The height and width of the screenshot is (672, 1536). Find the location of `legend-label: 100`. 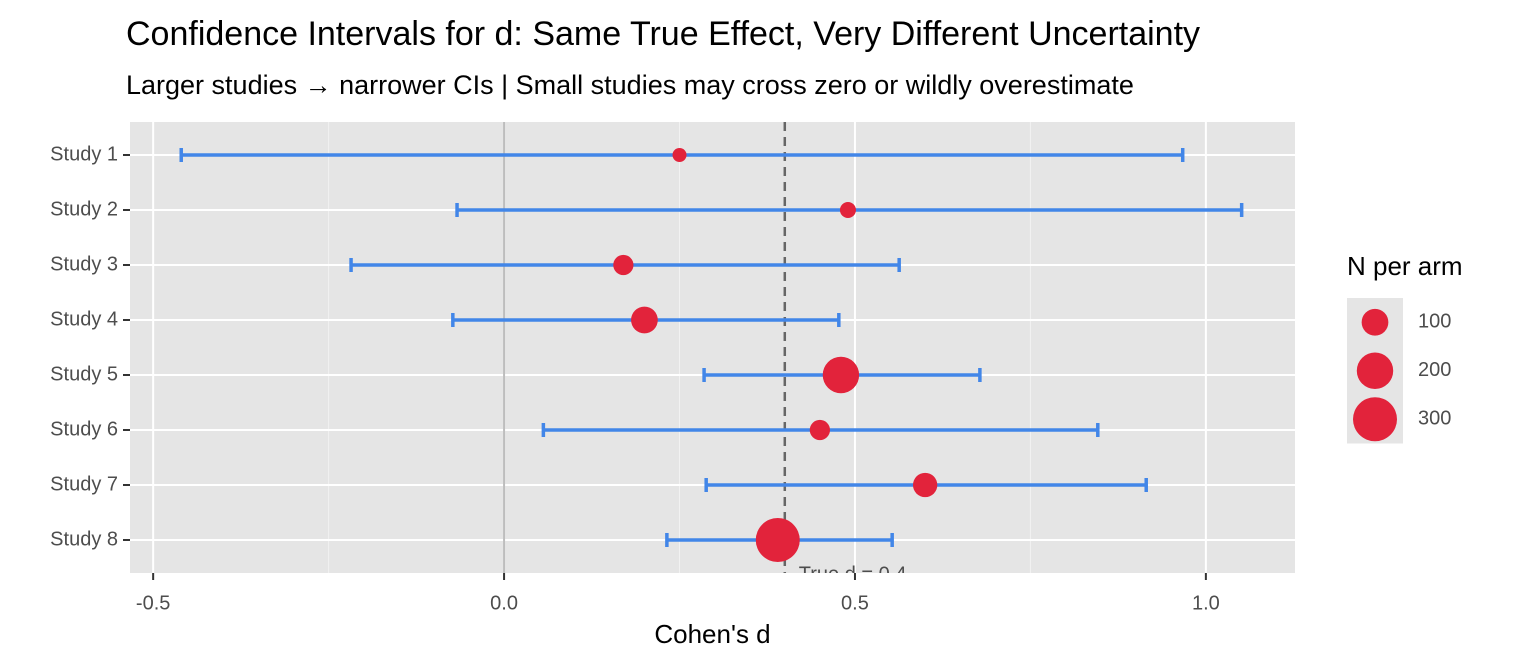

legend-label: 100 is located at coordinates (1434, 322).